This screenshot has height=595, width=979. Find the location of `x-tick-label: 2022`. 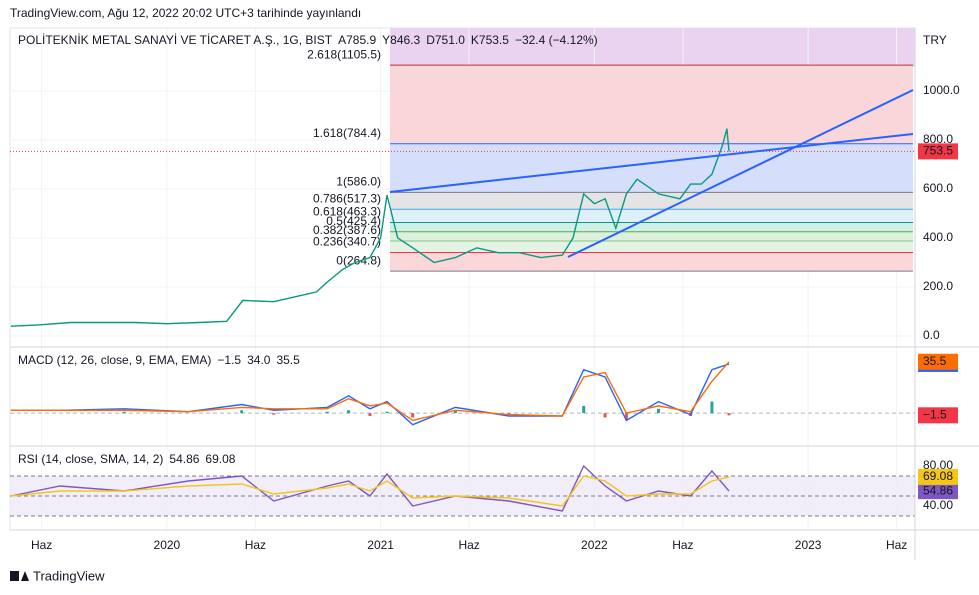

x-tick-label: 2022 is located at coordinates (594, 545).